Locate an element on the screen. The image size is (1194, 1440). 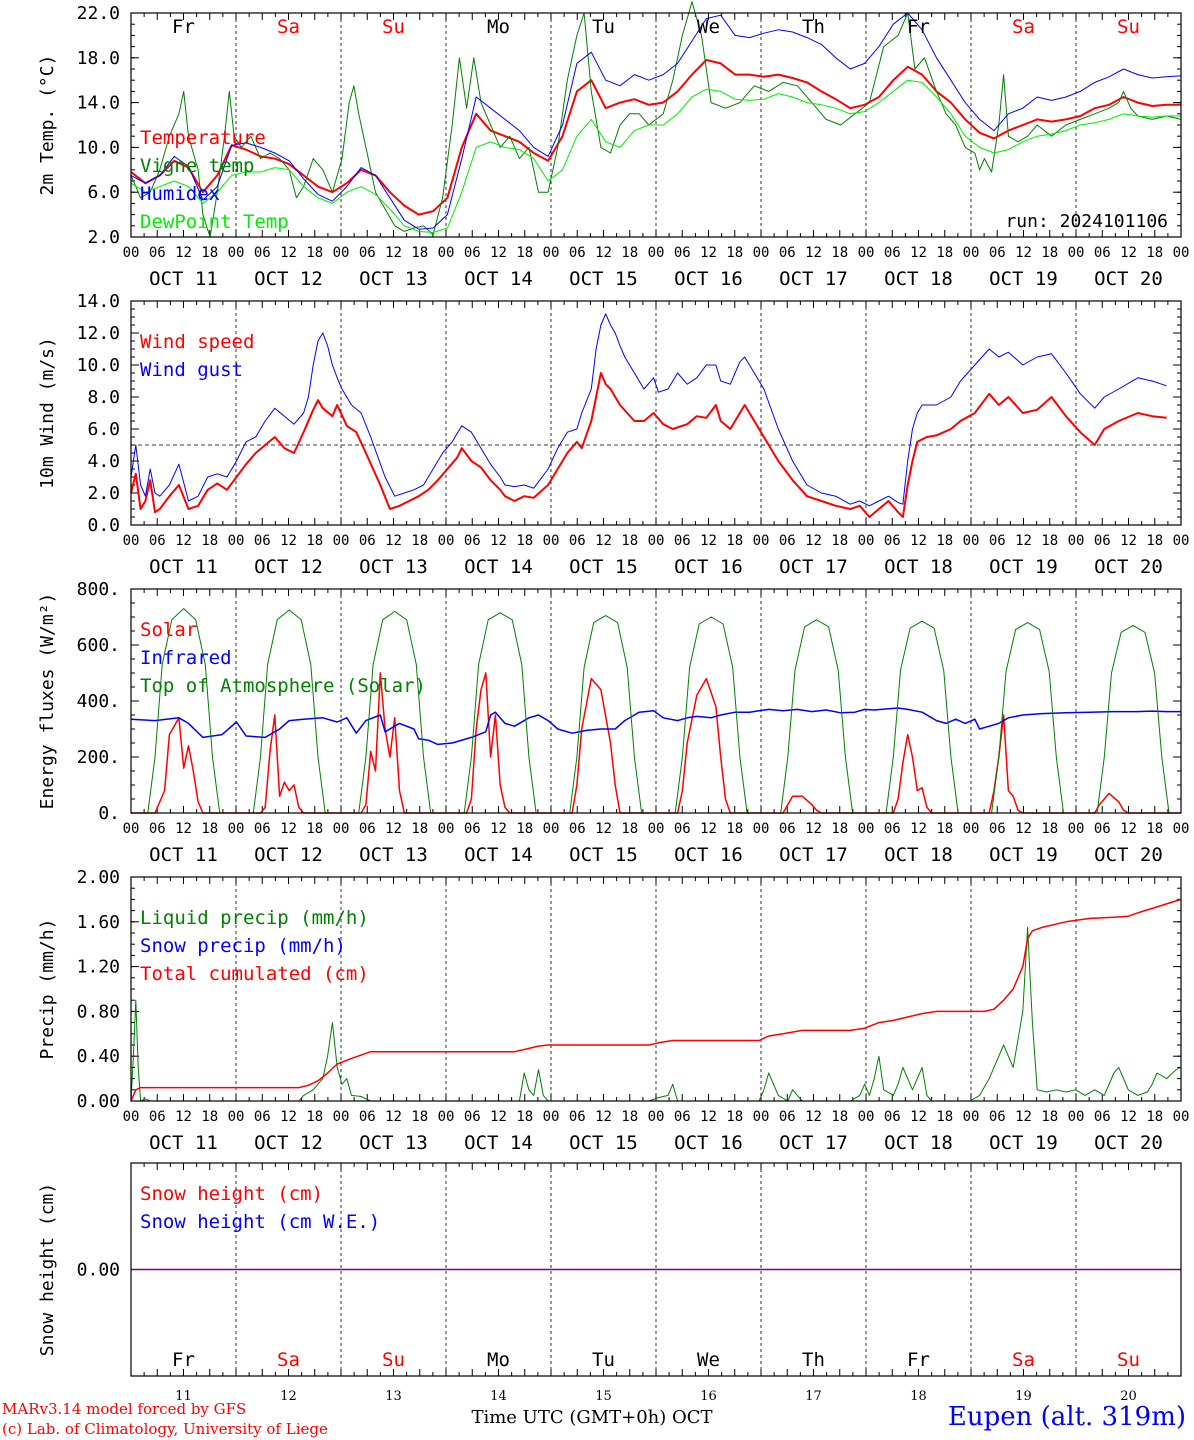
y-tick-label: 0.0 is located at coordinates (103, 525).